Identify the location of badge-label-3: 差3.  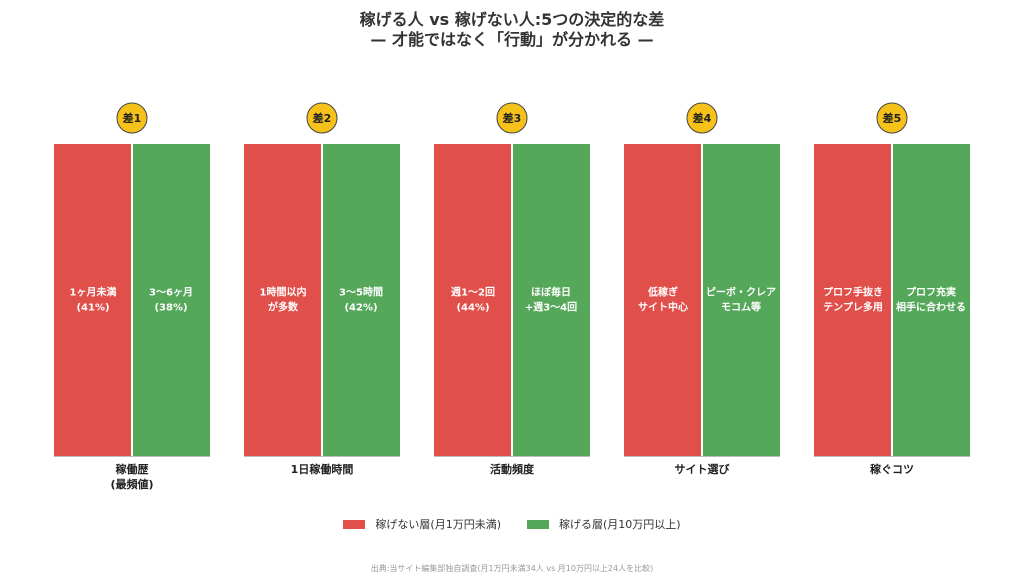
(512, 118).